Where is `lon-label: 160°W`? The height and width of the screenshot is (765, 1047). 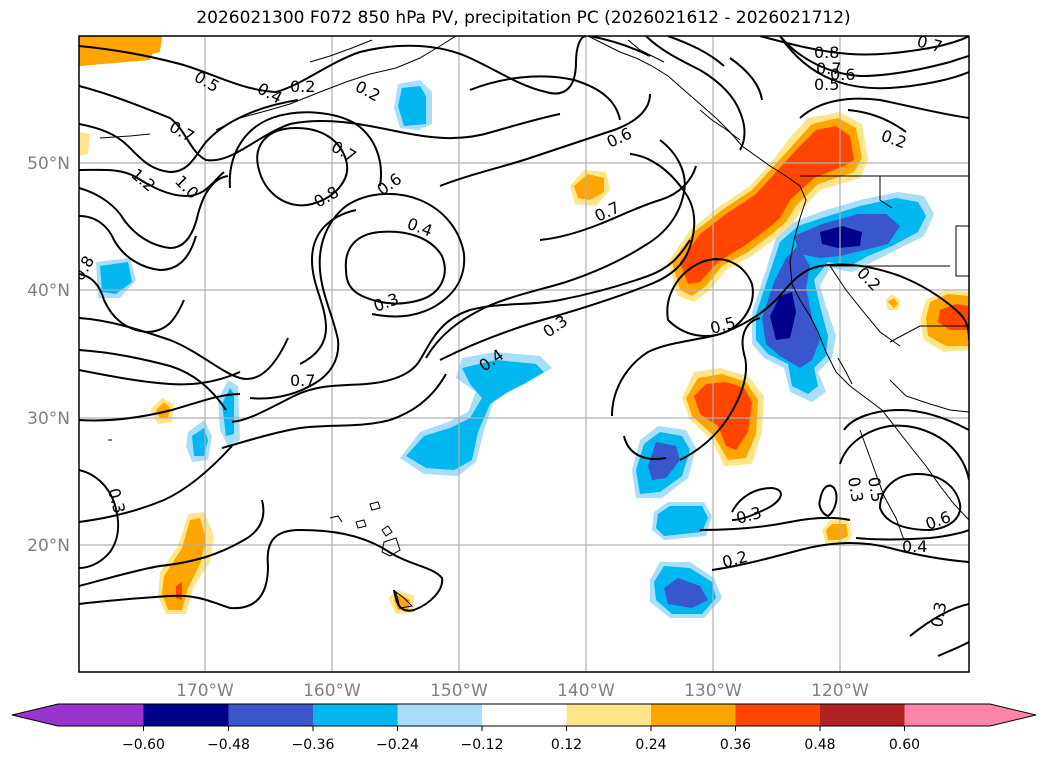 lon-label: 160°W is located at coordinates (332, 691).